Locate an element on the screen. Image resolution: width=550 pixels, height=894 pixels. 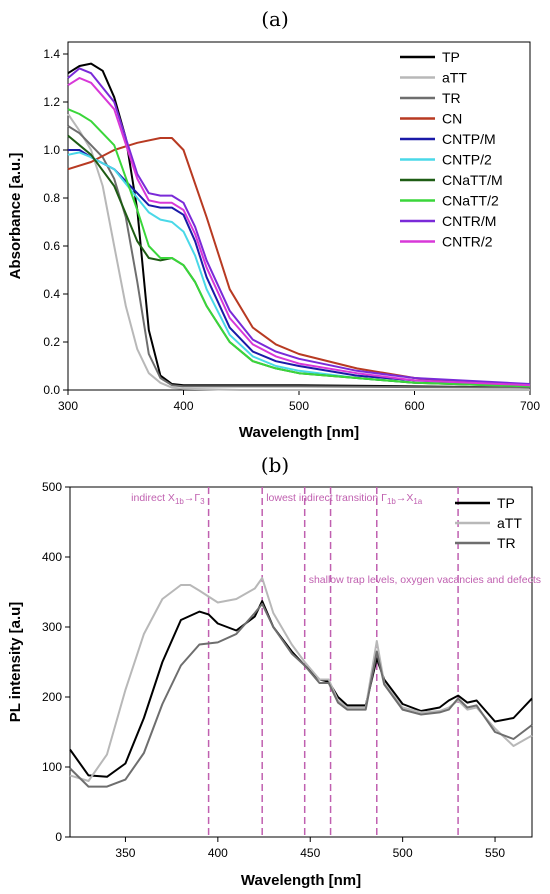
y-tick-label: 1.2 is located at coordinates (51, 102).